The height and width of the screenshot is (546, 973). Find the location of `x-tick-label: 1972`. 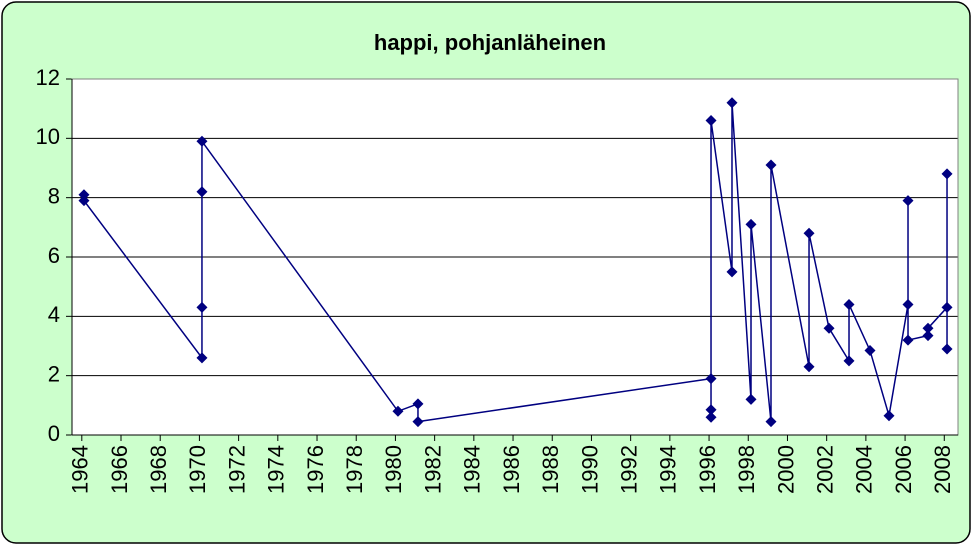

x-tick-label: 1972 is located at coordinates (236, 469).